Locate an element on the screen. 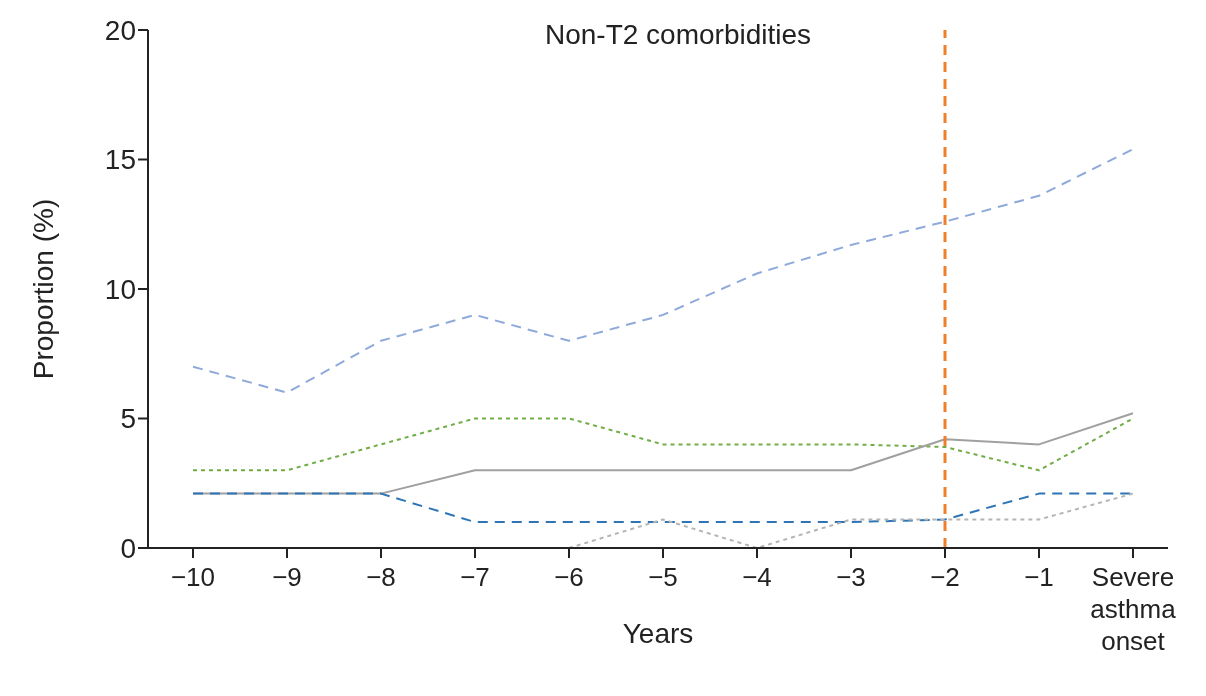 The height and width of the screenshot is (696, 1206). x-tick-label: −9 is located at coordinates (287, 577).